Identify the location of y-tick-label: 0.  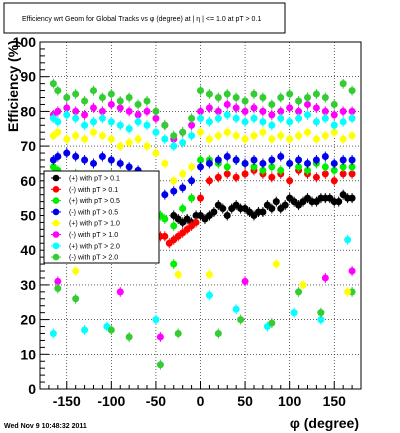
(32, 389).